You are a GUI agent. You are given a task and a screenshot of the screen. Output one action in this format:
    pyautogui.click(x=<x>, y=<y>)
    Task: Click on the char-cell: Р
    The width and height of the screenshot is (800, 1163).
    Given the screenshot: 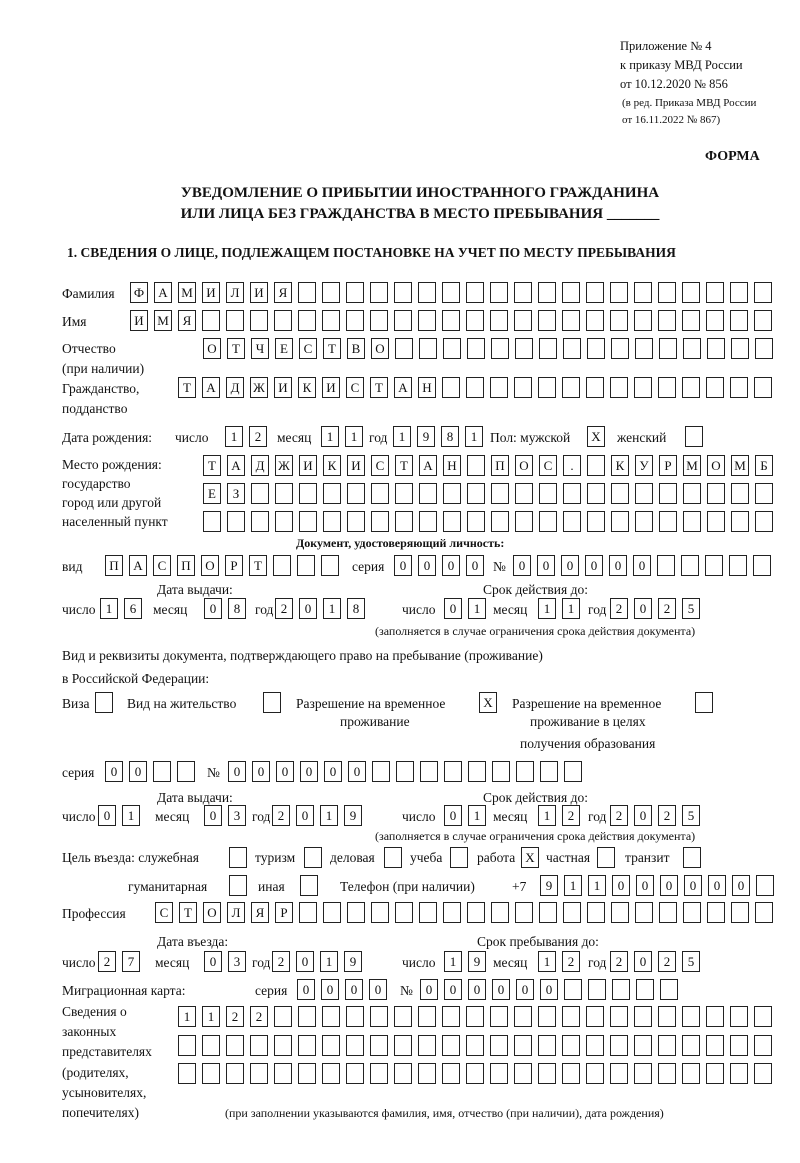 What is the action you would take?
    pyautogui.click(x=234, y=565)
    